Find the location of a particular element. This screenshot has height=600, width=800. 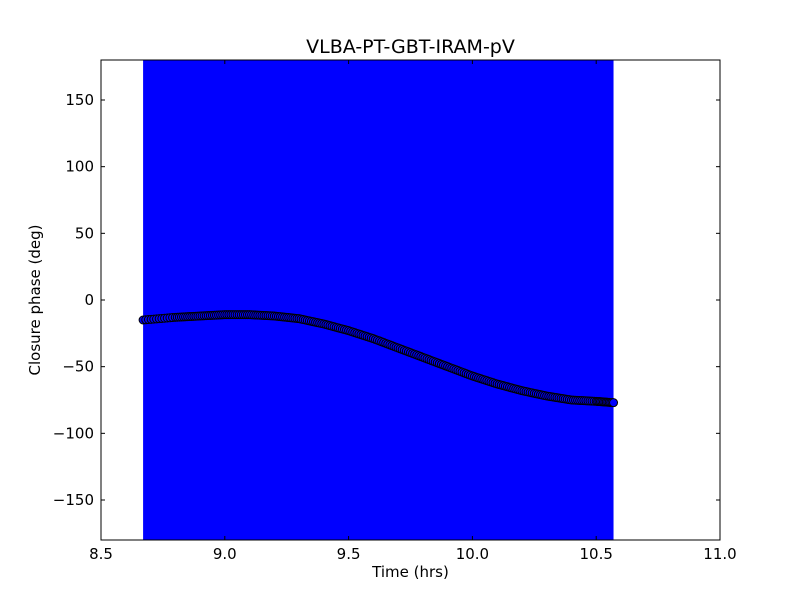

y-tick-label: 0 is located at coordinates (89, 300).